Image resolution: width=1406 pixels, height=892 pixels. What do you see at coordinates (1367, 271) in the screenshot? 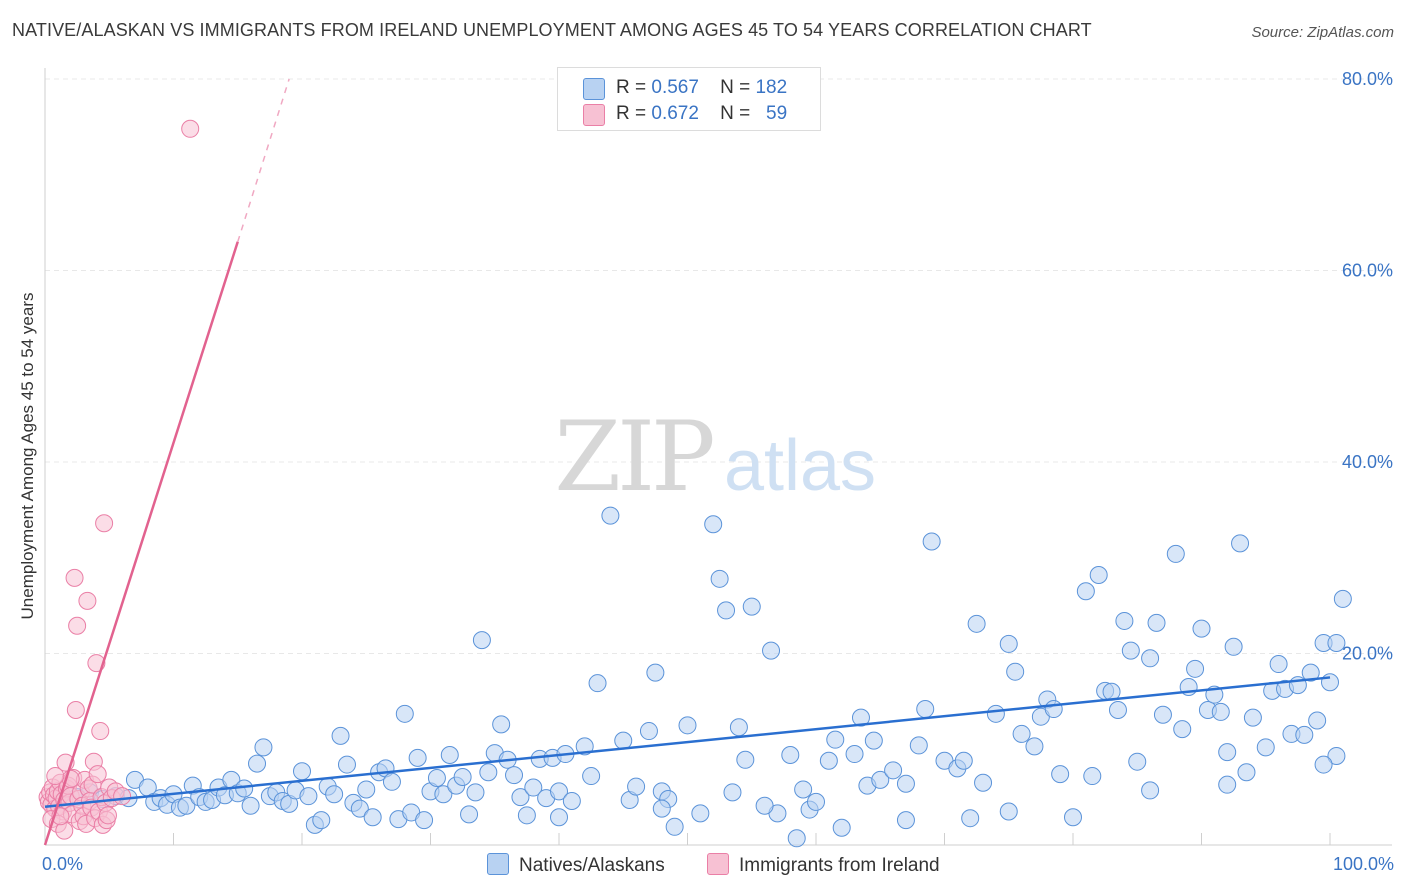
I see `y-tick-label: 60.0%` at bounding box center [1367, 271].